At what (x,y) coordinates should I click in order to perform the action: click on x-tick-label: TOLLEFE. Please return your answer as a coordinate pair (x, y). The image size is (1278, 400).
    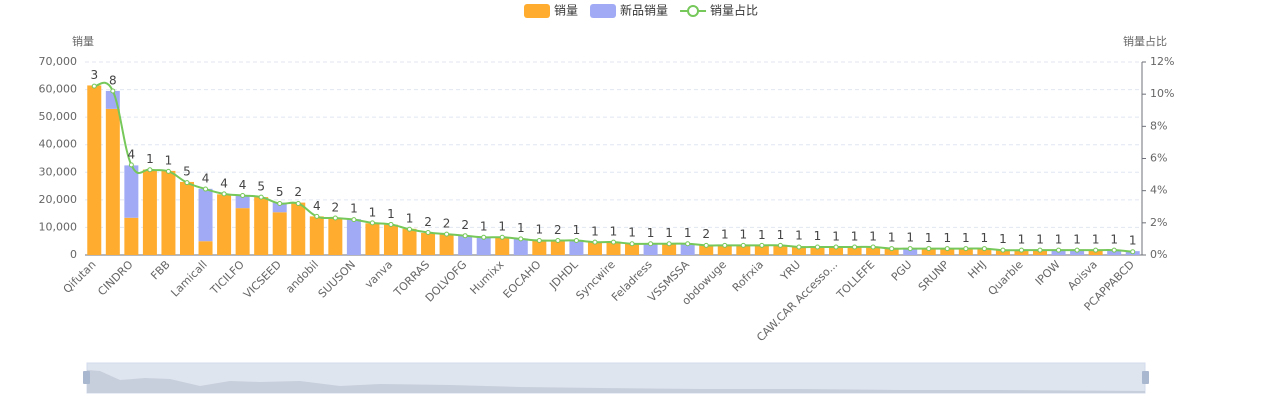
    Looking at the image, I should click on (856, 280).